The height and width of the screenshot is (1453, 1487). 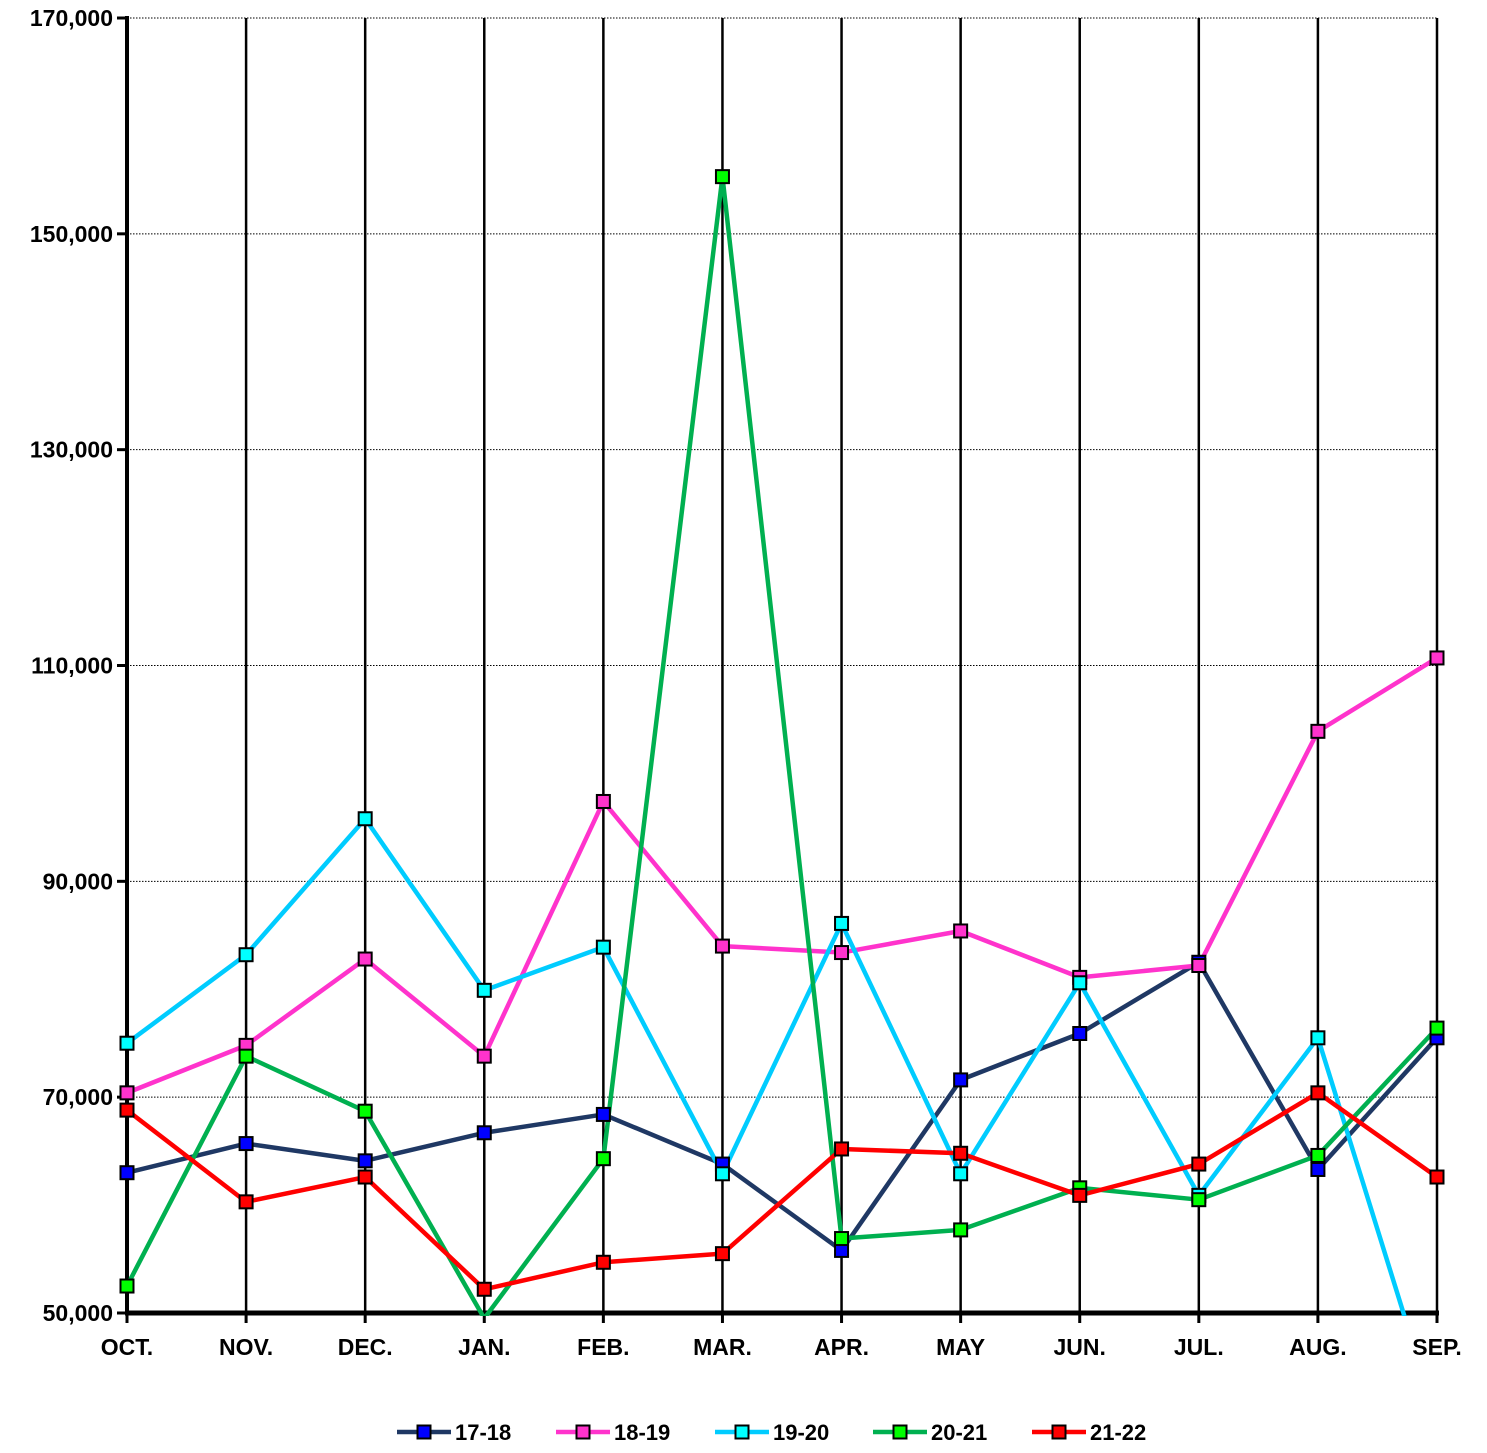 What do you see at coordinates (78, 1097) in the screenshot?
I see `y-tick-label-1: 70,000` at bounding box center [78, 1097].